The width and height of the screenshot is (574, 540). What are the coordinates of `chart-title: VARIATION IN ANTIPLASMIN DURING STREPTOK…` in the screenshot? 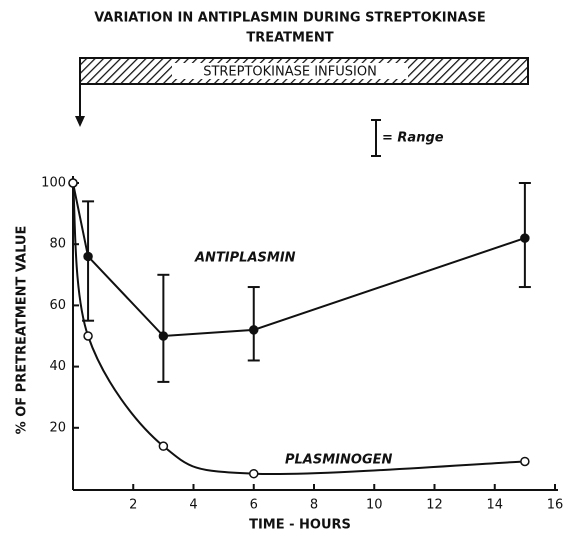 It's located at (290, 18).